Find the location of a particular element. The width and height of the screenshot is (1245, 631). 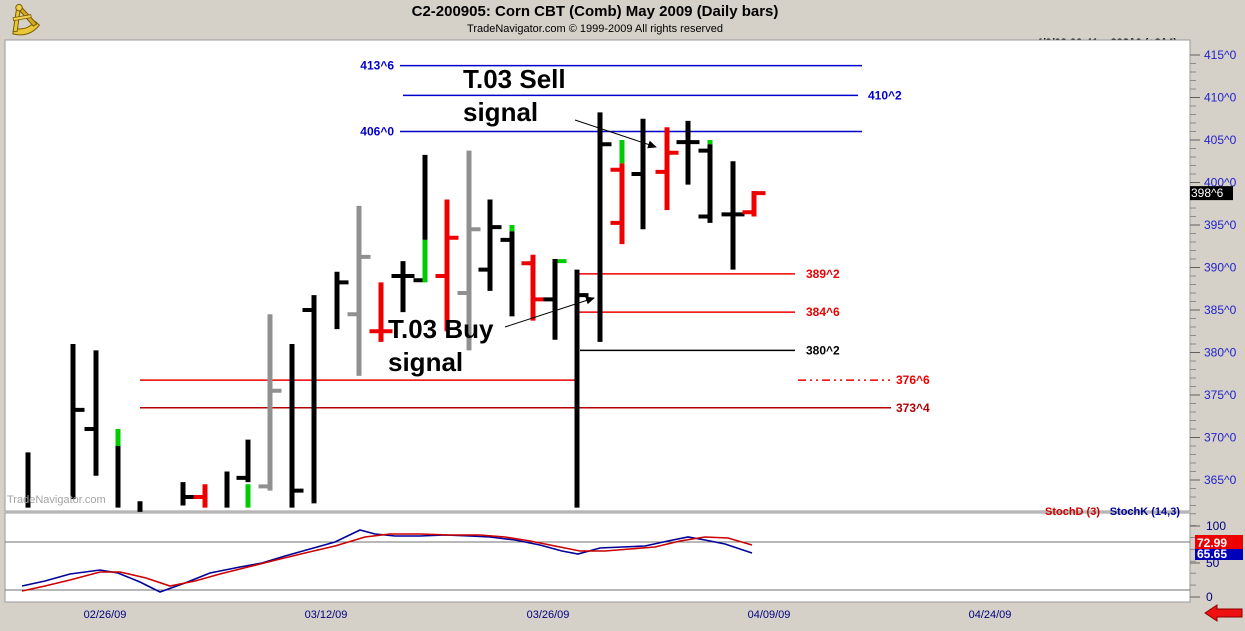

stoch-k-value-box is located at coordinates (1219, 553).